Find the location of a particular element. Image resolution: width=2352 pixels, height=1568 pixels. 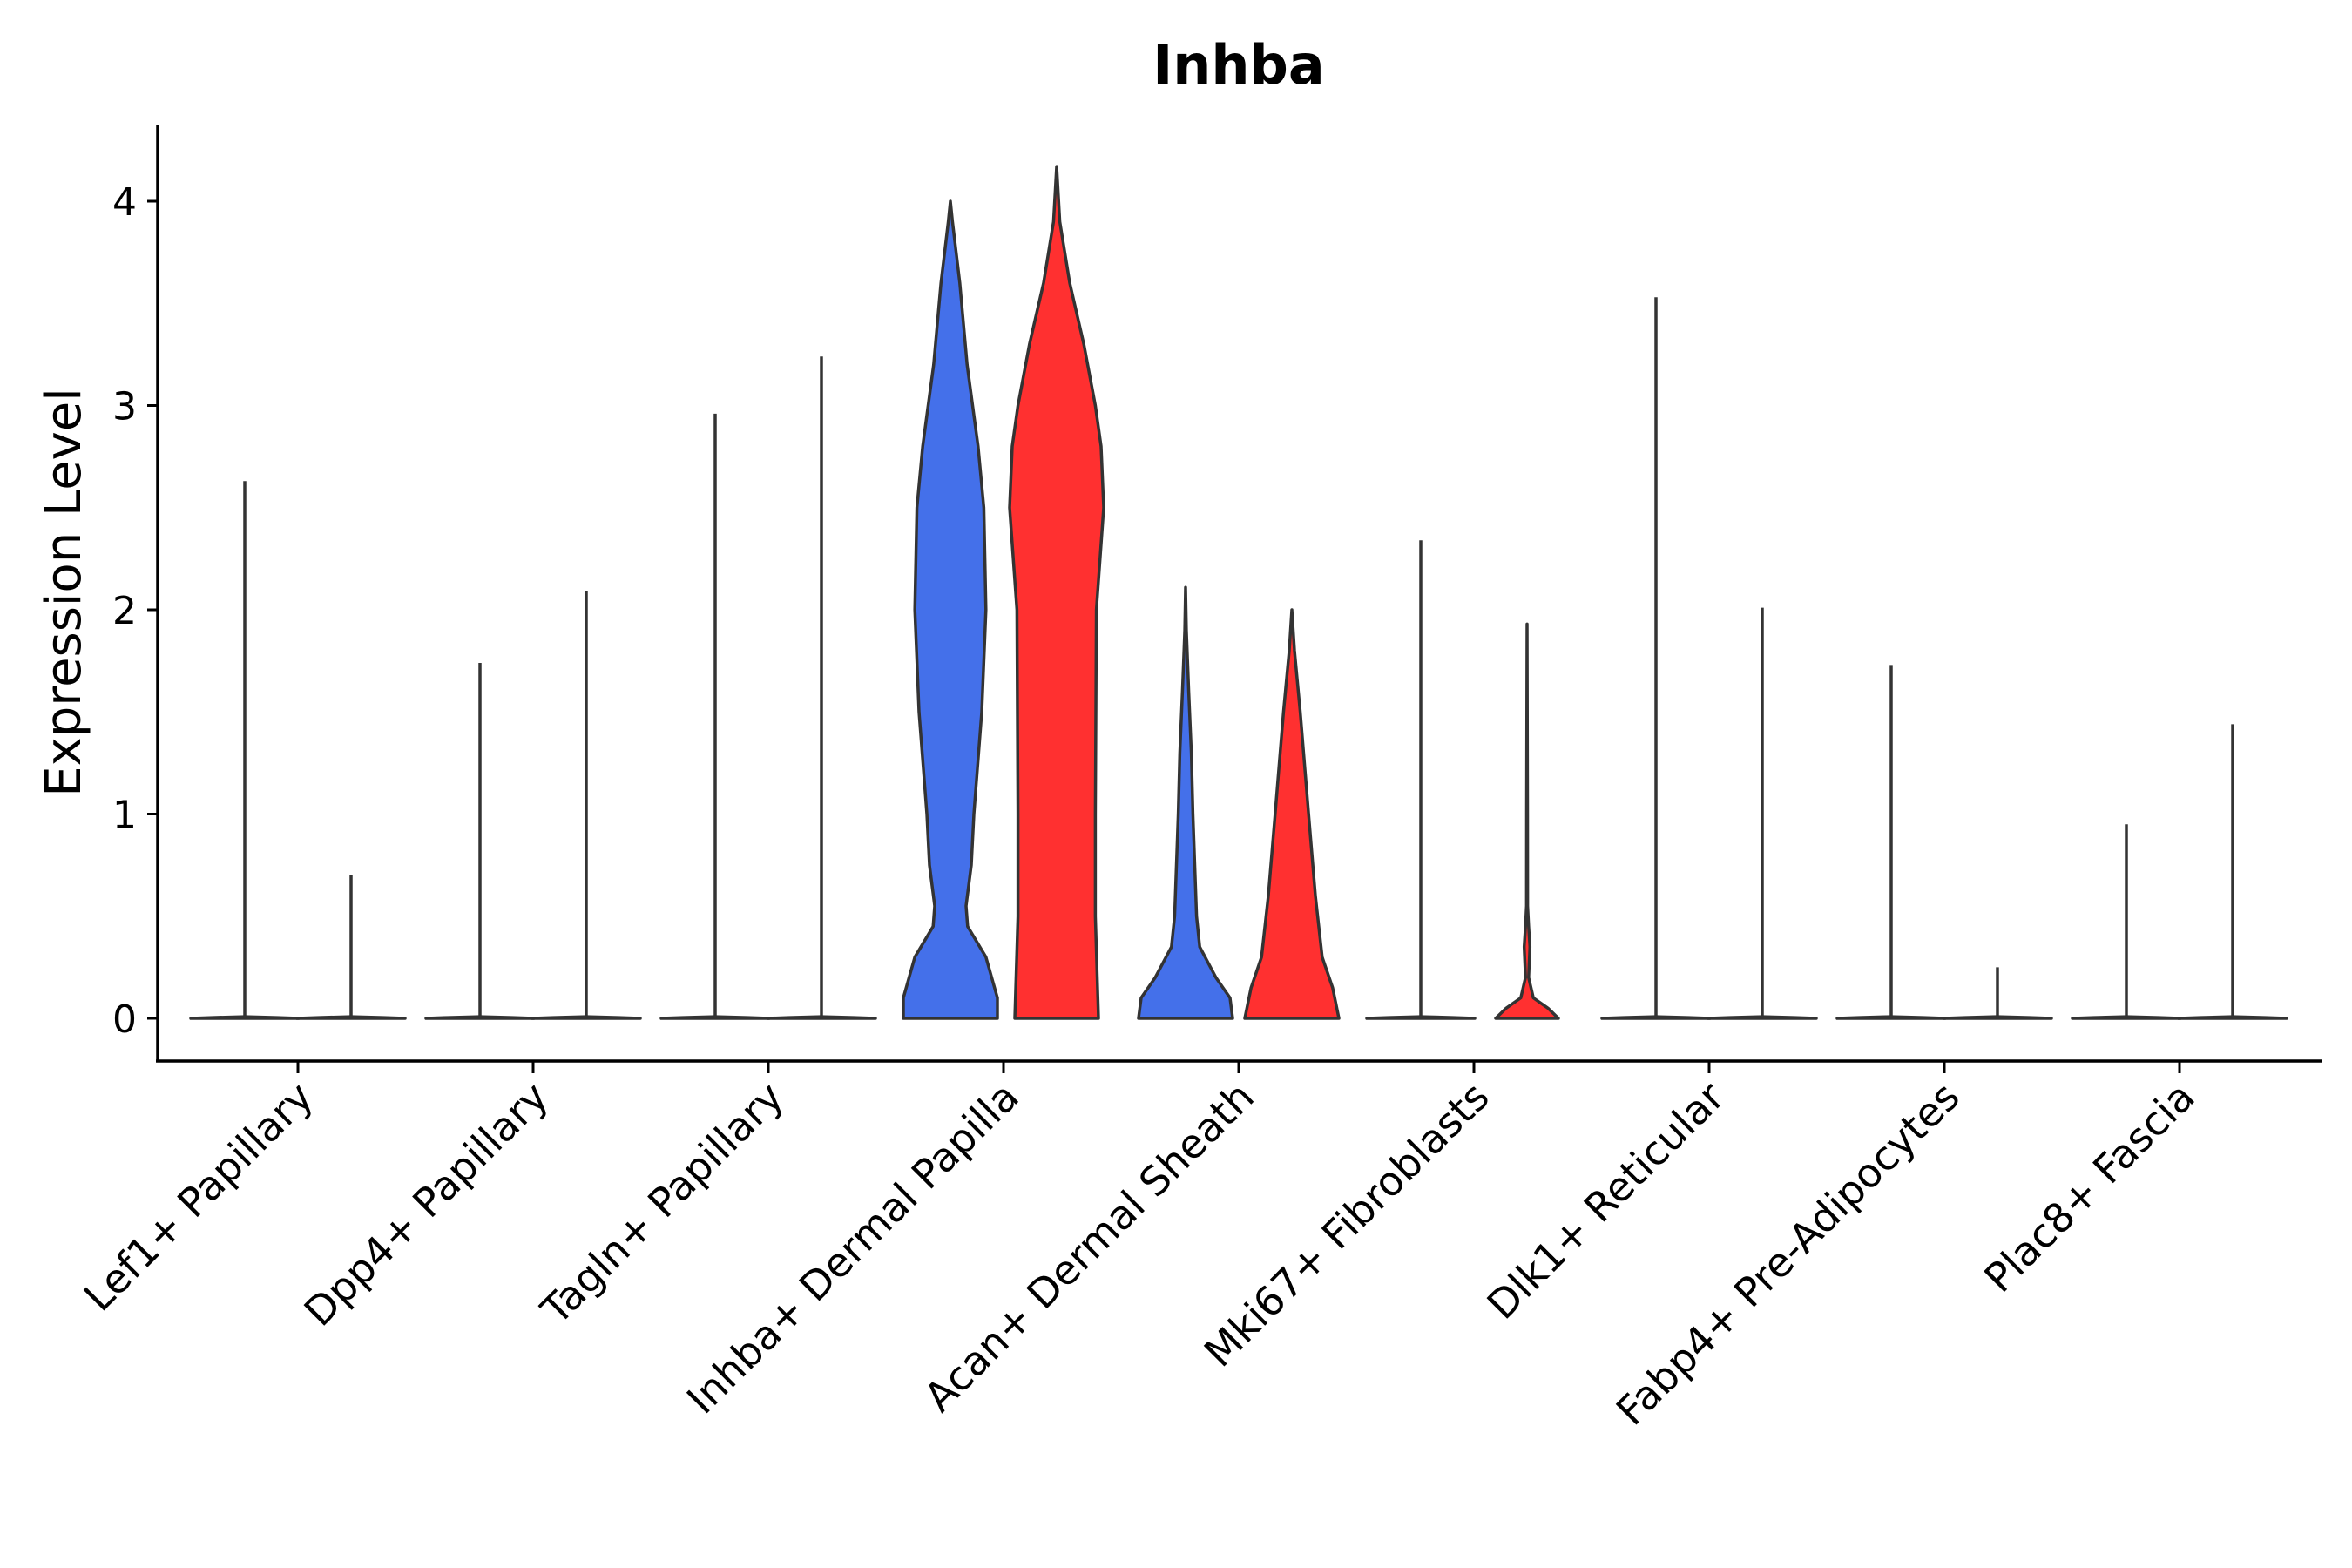

x-tick-label-plac8-fascia: Plac8+ Fascia is located at coordinates (2089, 1187).